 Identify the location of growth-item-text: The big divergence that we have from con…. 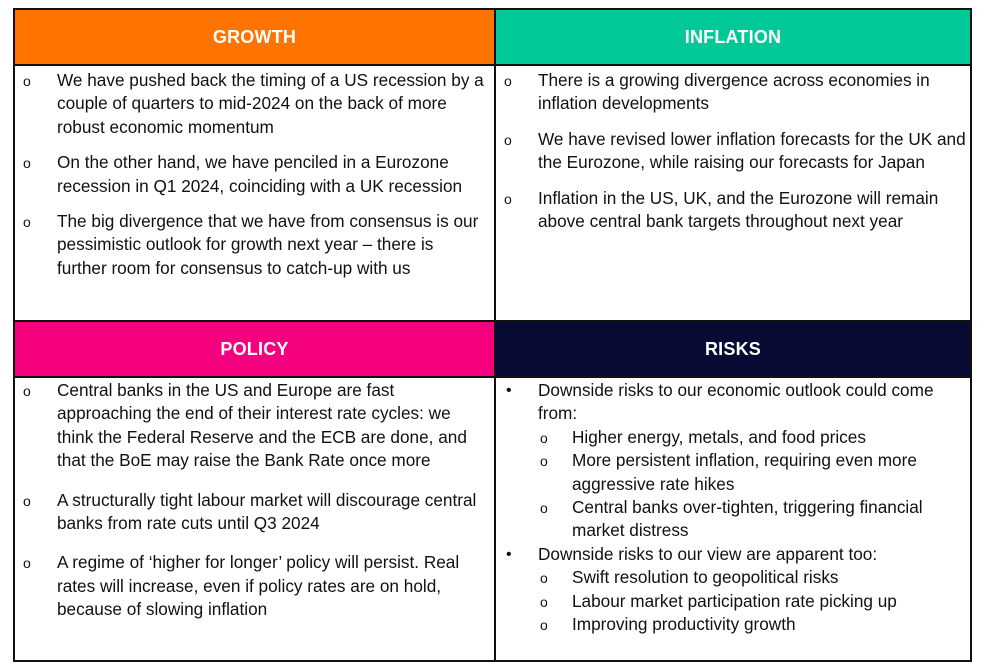
(268, 244).